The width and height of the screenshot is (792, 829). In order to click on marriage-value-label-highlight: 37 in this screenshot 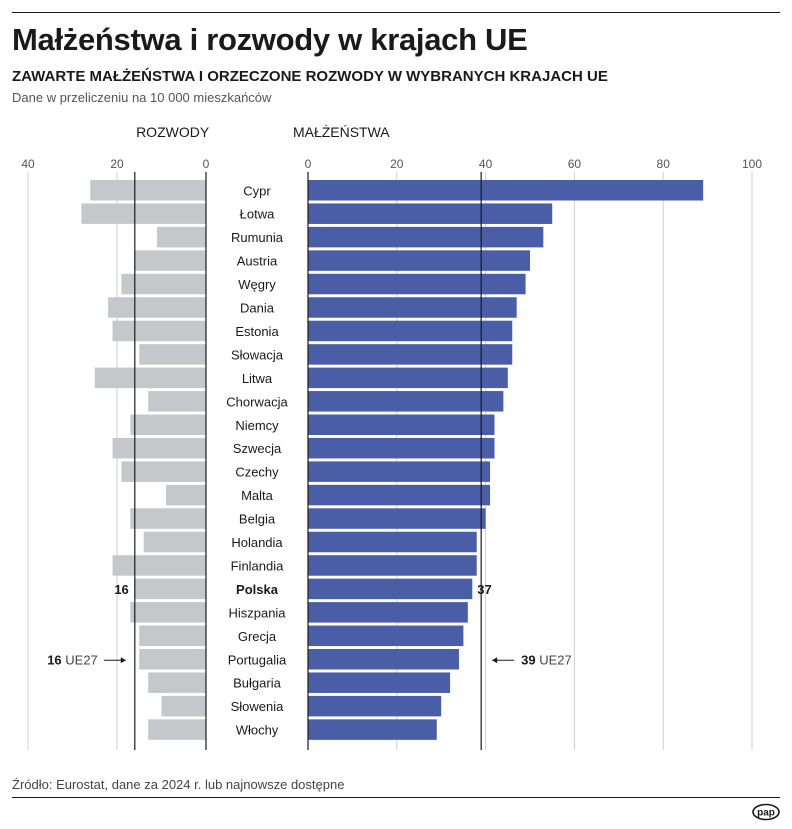, I will do `click(484, 589)`.